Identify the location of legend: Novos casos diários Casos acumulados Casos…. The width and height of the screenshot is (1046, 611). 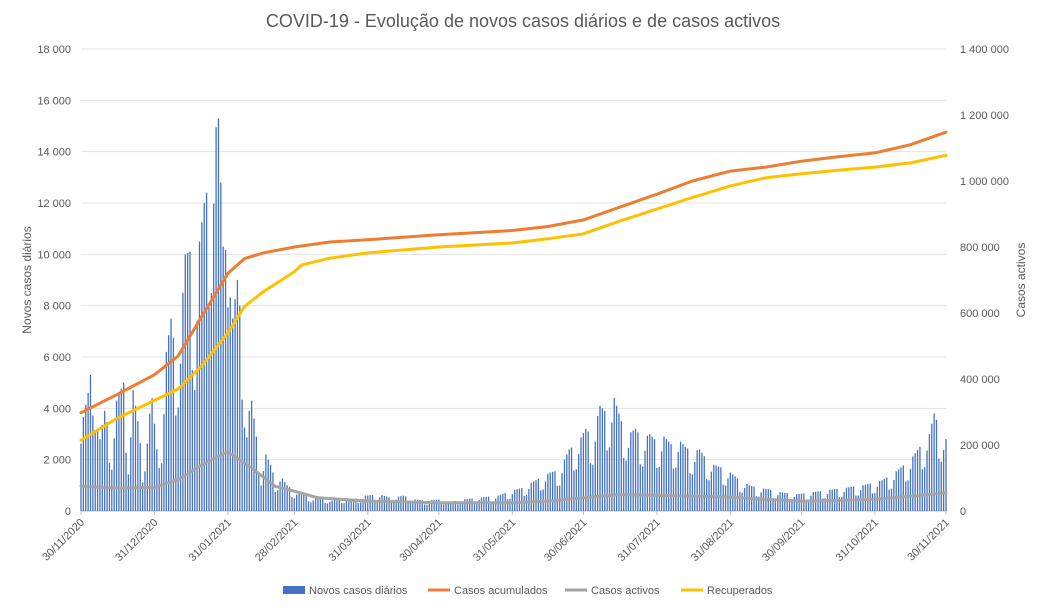
(528, 591).